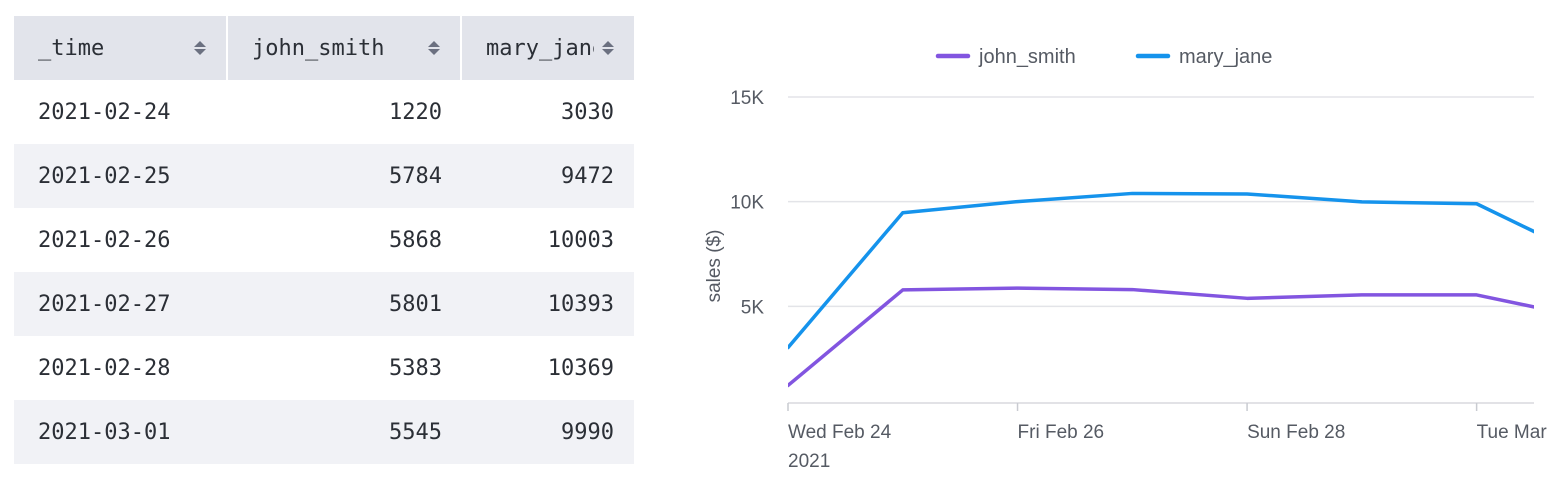 The image size is (1554, 484). I want to click on table-row: 2021-02-28 5383 10369, so click(324, 368).